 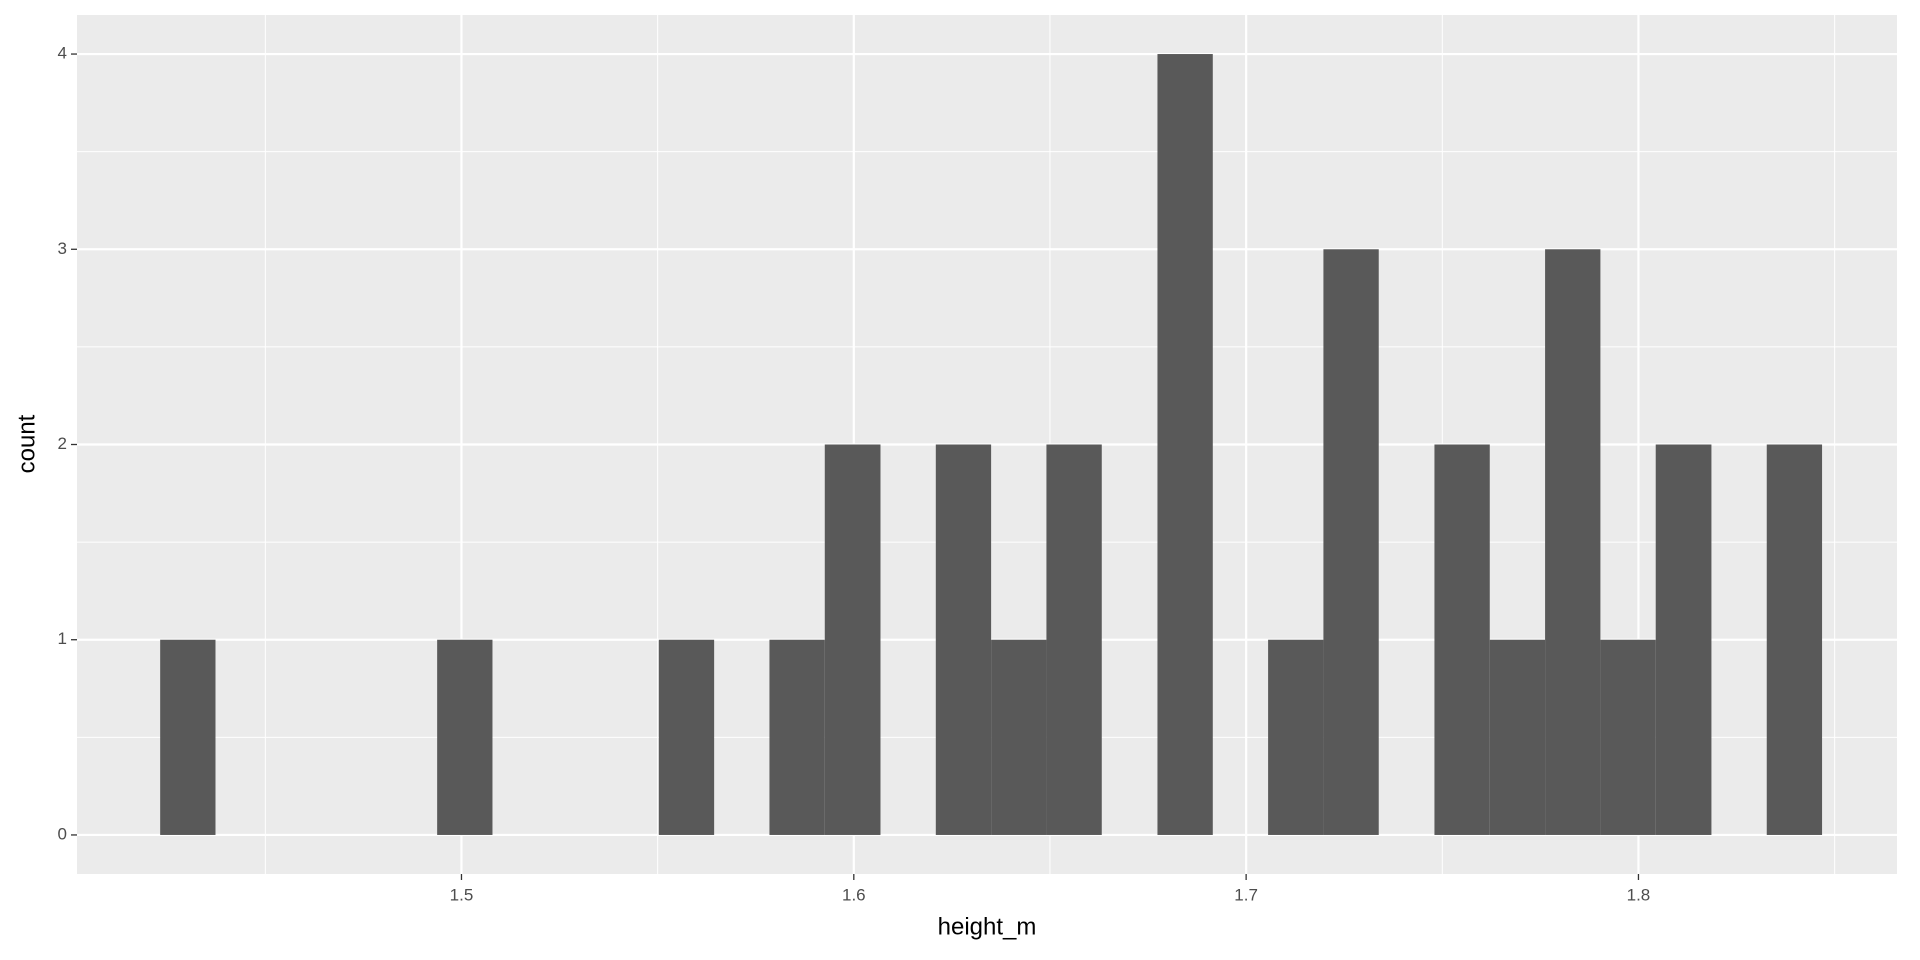 I want to click on y-tick-label: 3, so click(x=62, y=248).